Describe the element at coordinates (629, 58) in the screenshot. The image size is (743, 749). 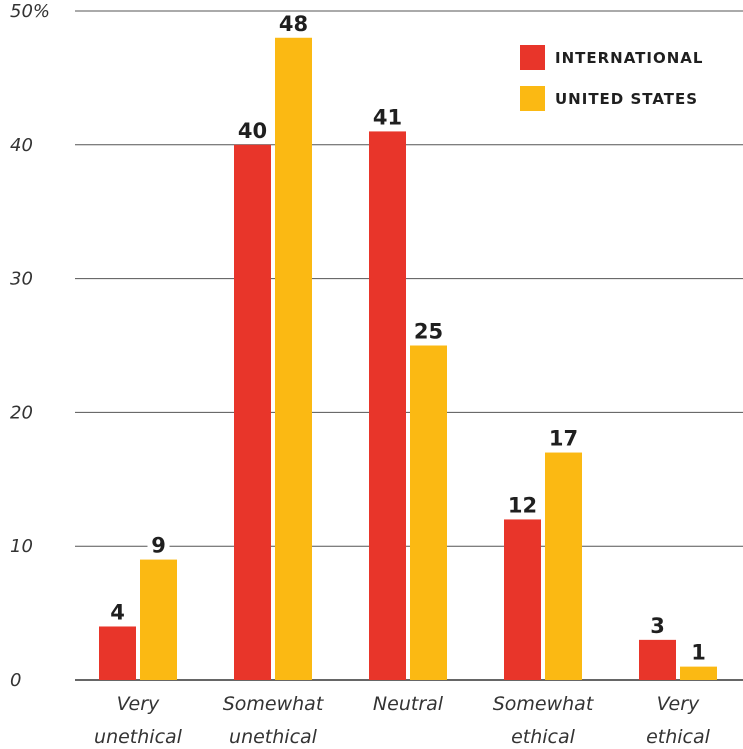
I see `legend-label: INTERNATIONAL` at that location.